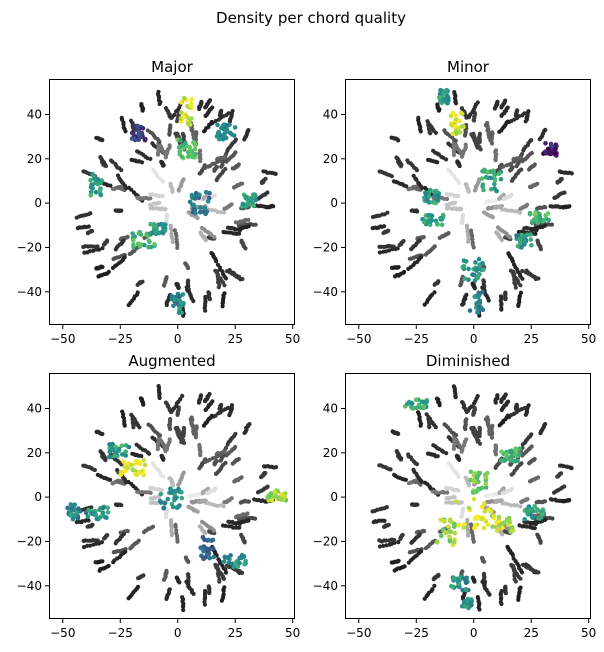 This screenshot has height=652, width=604. What do you see at coordinates (235, 633) in the screenshot?
I see `x-tick-label: 25` at bounding box center [235, 633].